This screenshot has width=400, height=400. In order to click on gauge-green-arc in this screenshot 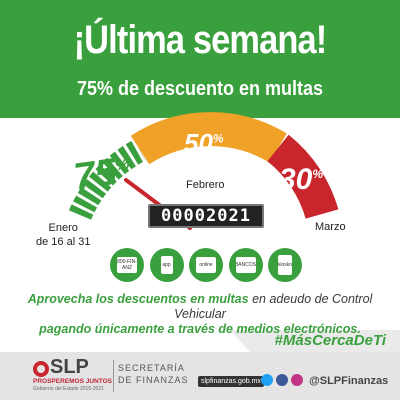, I will do `click(107, 179)`.